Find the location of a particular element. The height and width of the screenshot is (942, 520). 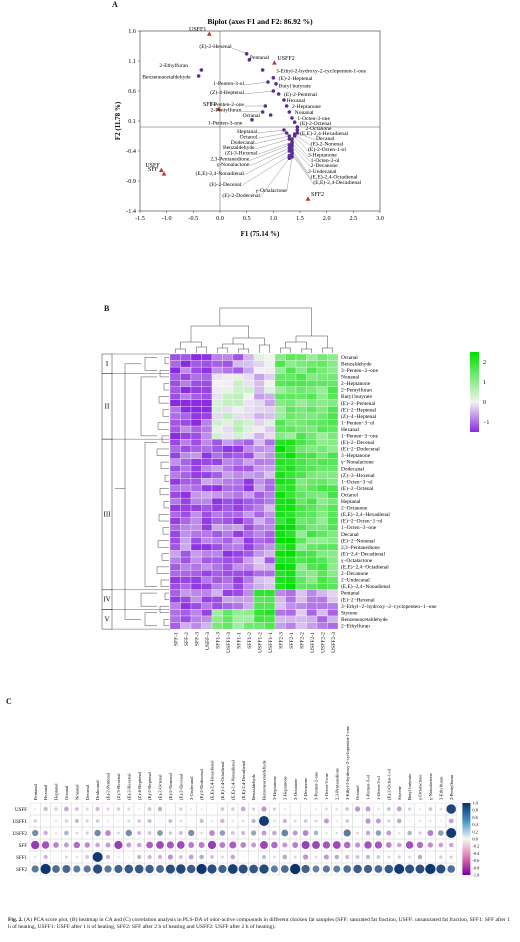

matrix-col-label: (E)-2-Nonenal is located at coordinates (170, 786).